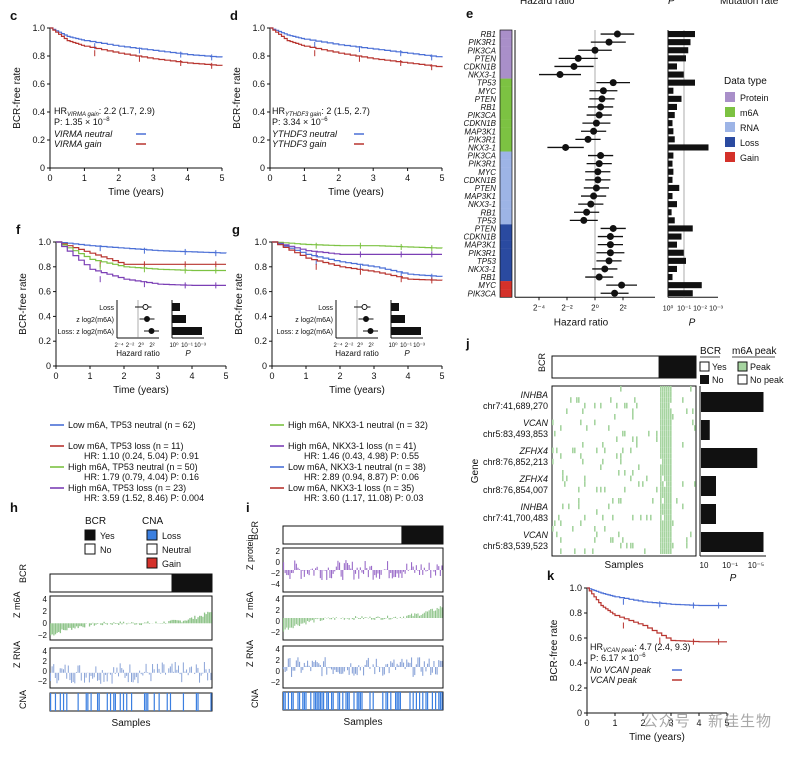  What do you see at coordinates (618, 658) in the screenshot?
I see `p-value-text: P: 6.17 × 10−6` at bounding box center [618, 658].